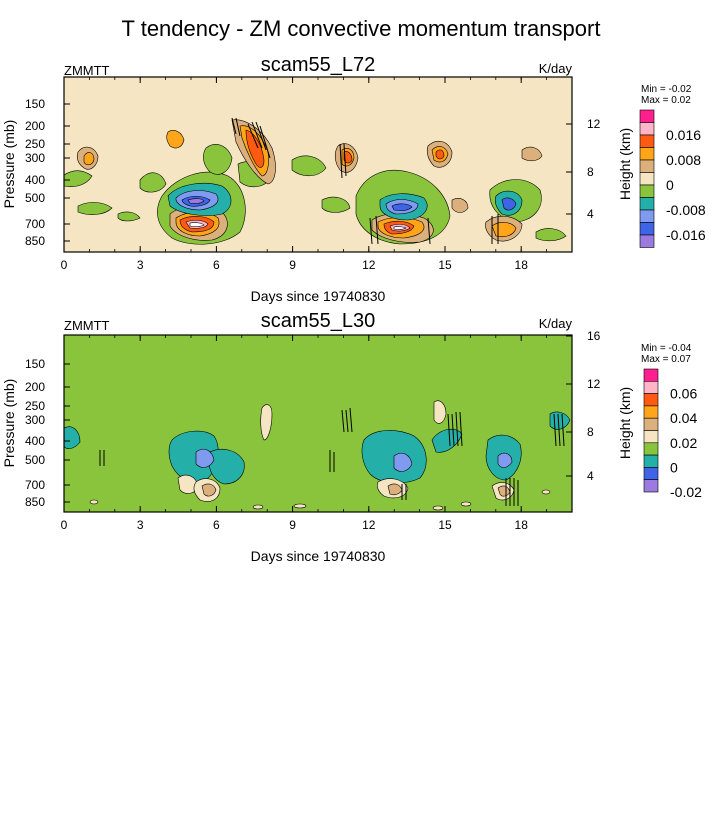  What do you see at coordinates (87, 70) in the screenshot?
I see `variable-label: ZMMTT` at bounding box center [87, 70].